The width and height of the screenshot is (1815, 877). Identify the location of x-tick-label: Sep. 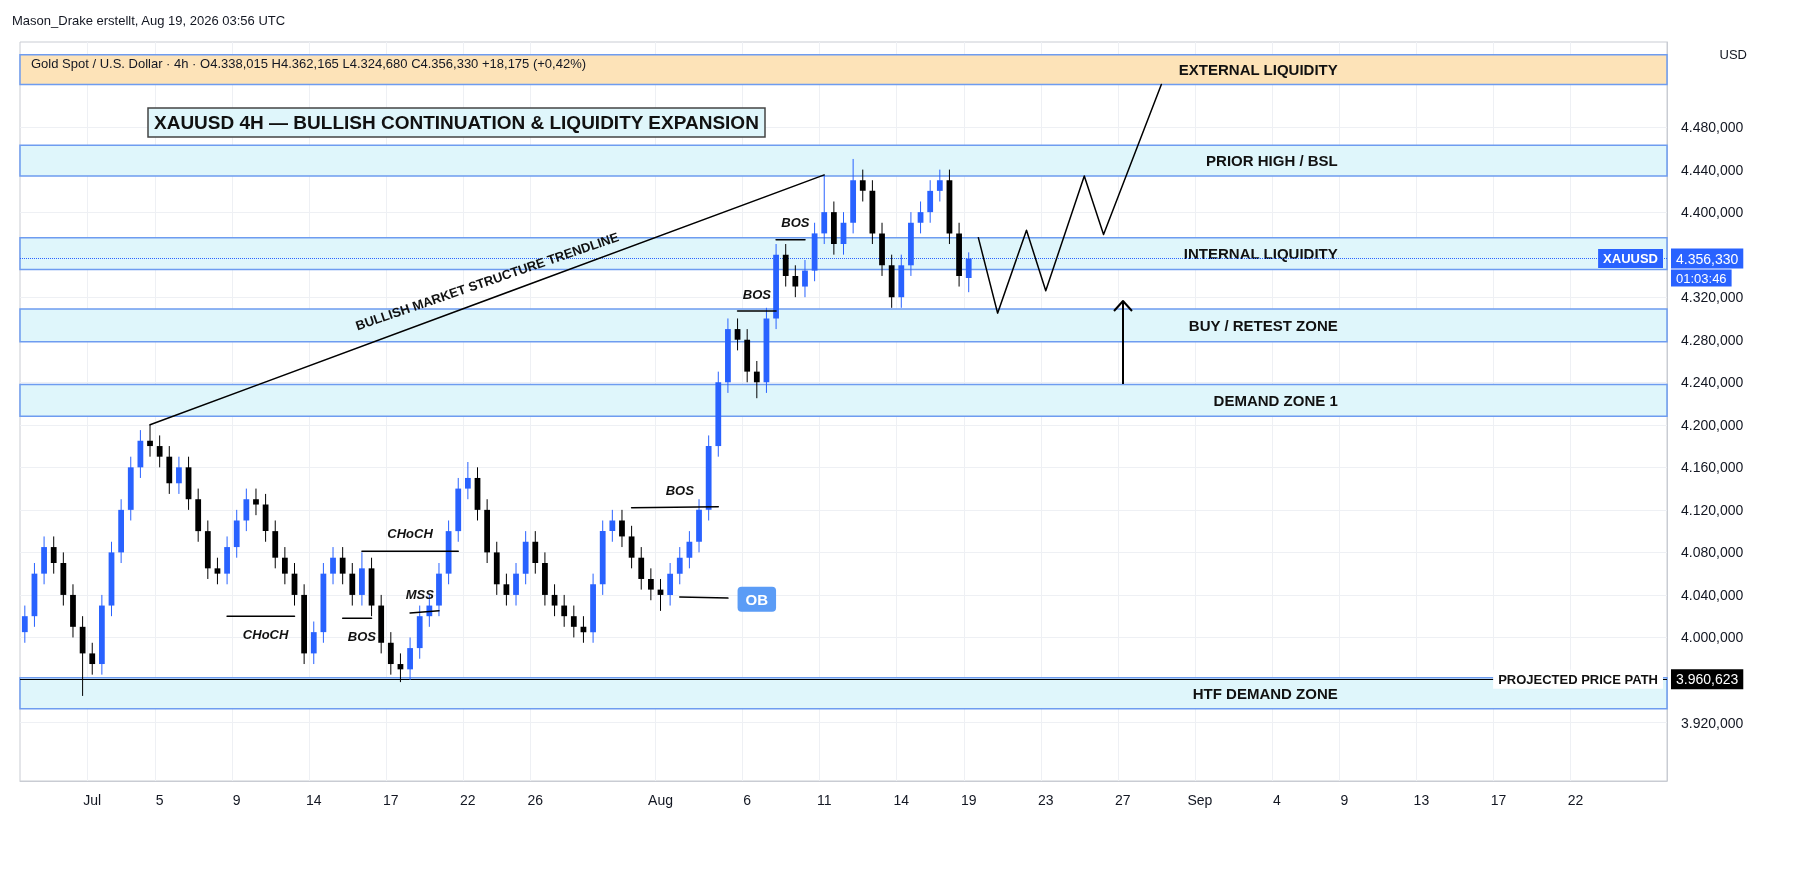
(1200, 800).